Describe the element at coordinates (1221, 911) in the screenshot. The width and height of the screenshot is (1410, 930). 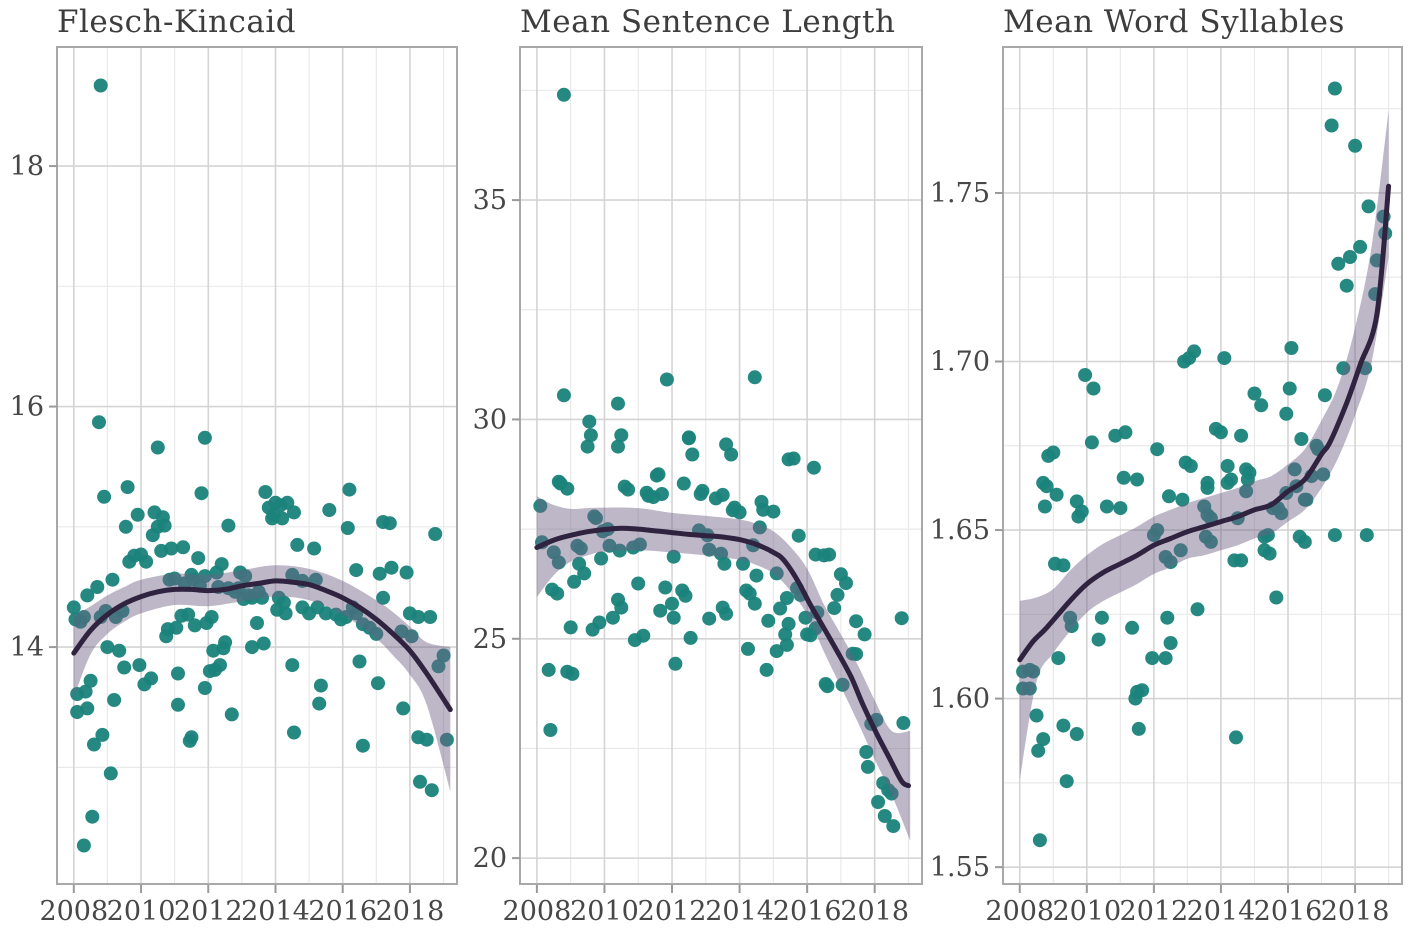
I see `x-tick-label: 2014` at that location.